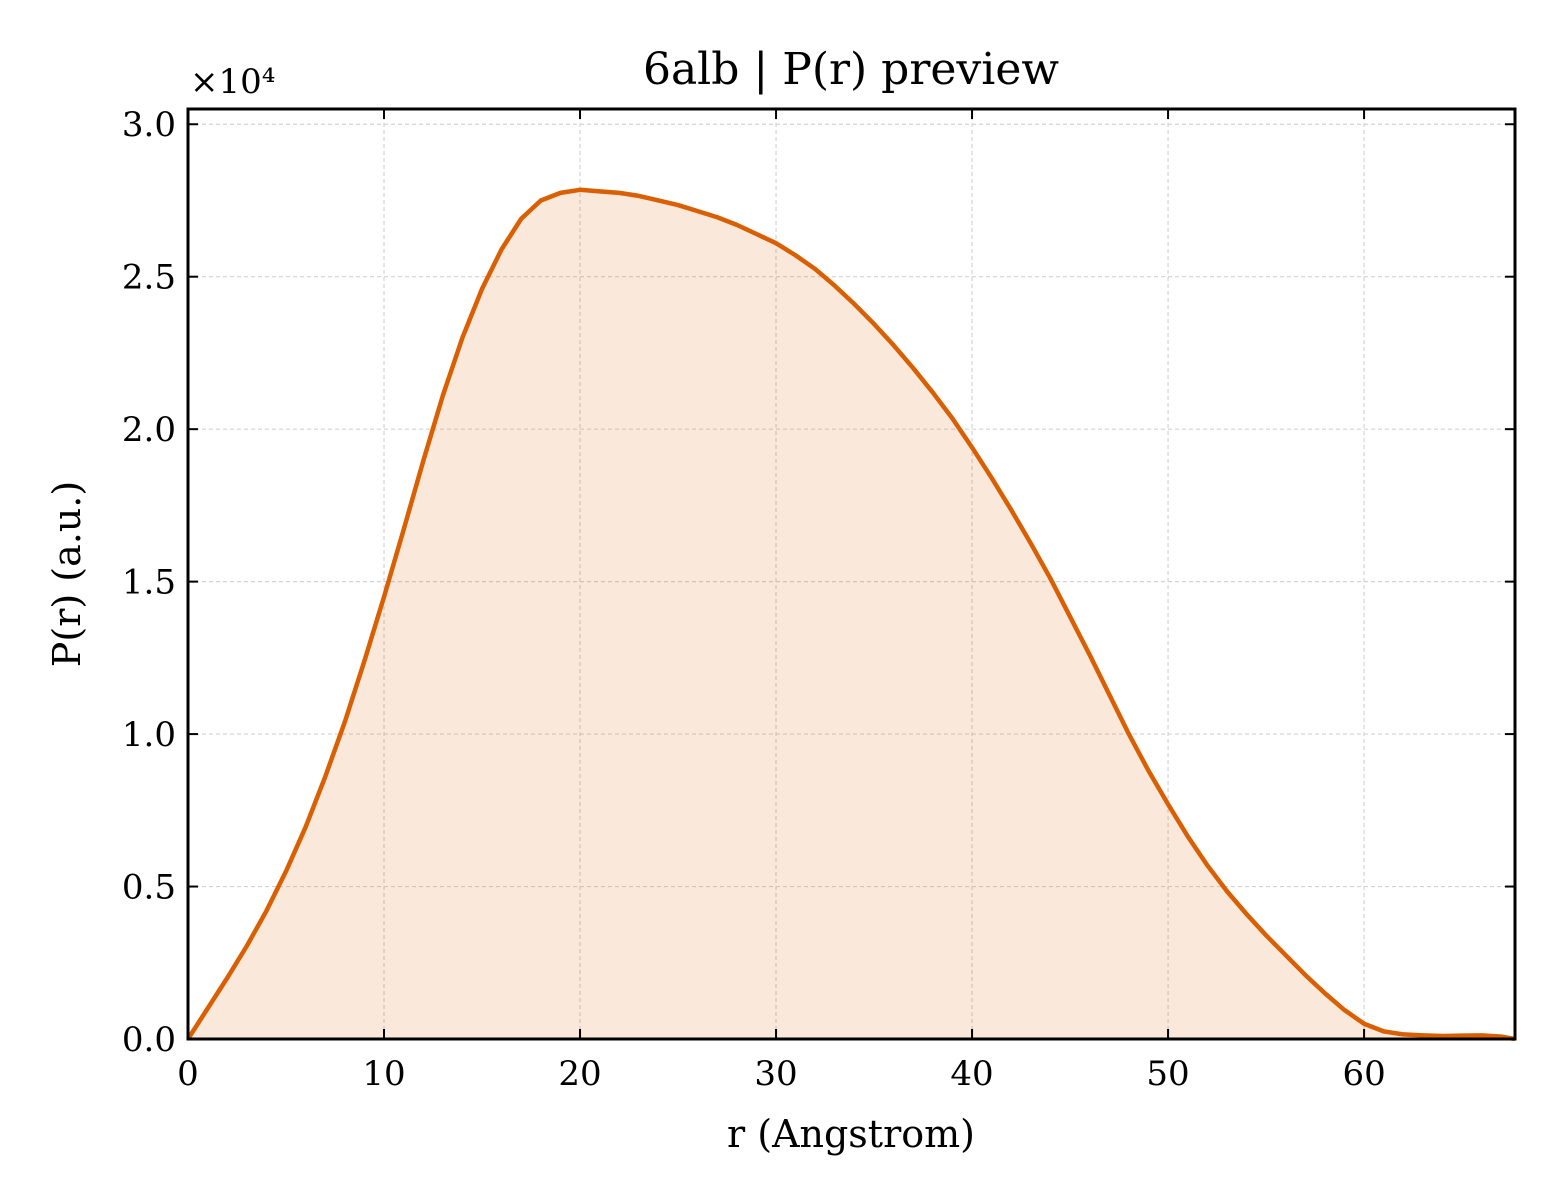 The image size is (1560, 1200). What do you see at coordinates (1167, 1074) in the screenshot?
I see `x-tick-label: 50` at bounding box center [1167, 1074].